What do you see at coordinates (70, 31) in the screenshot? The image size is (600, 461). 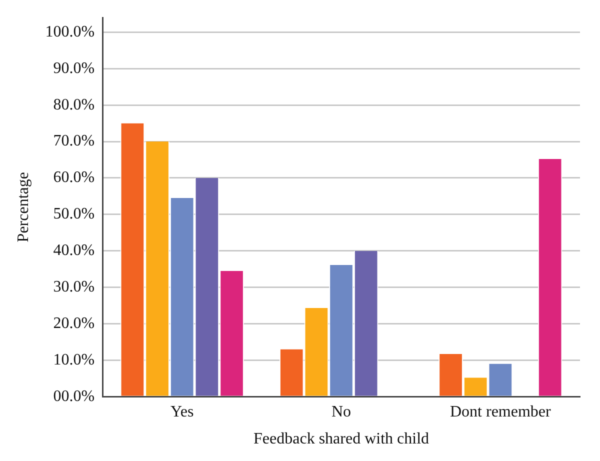 I see `y-tick-label: 100.0%` at bounding box center [70, 31].